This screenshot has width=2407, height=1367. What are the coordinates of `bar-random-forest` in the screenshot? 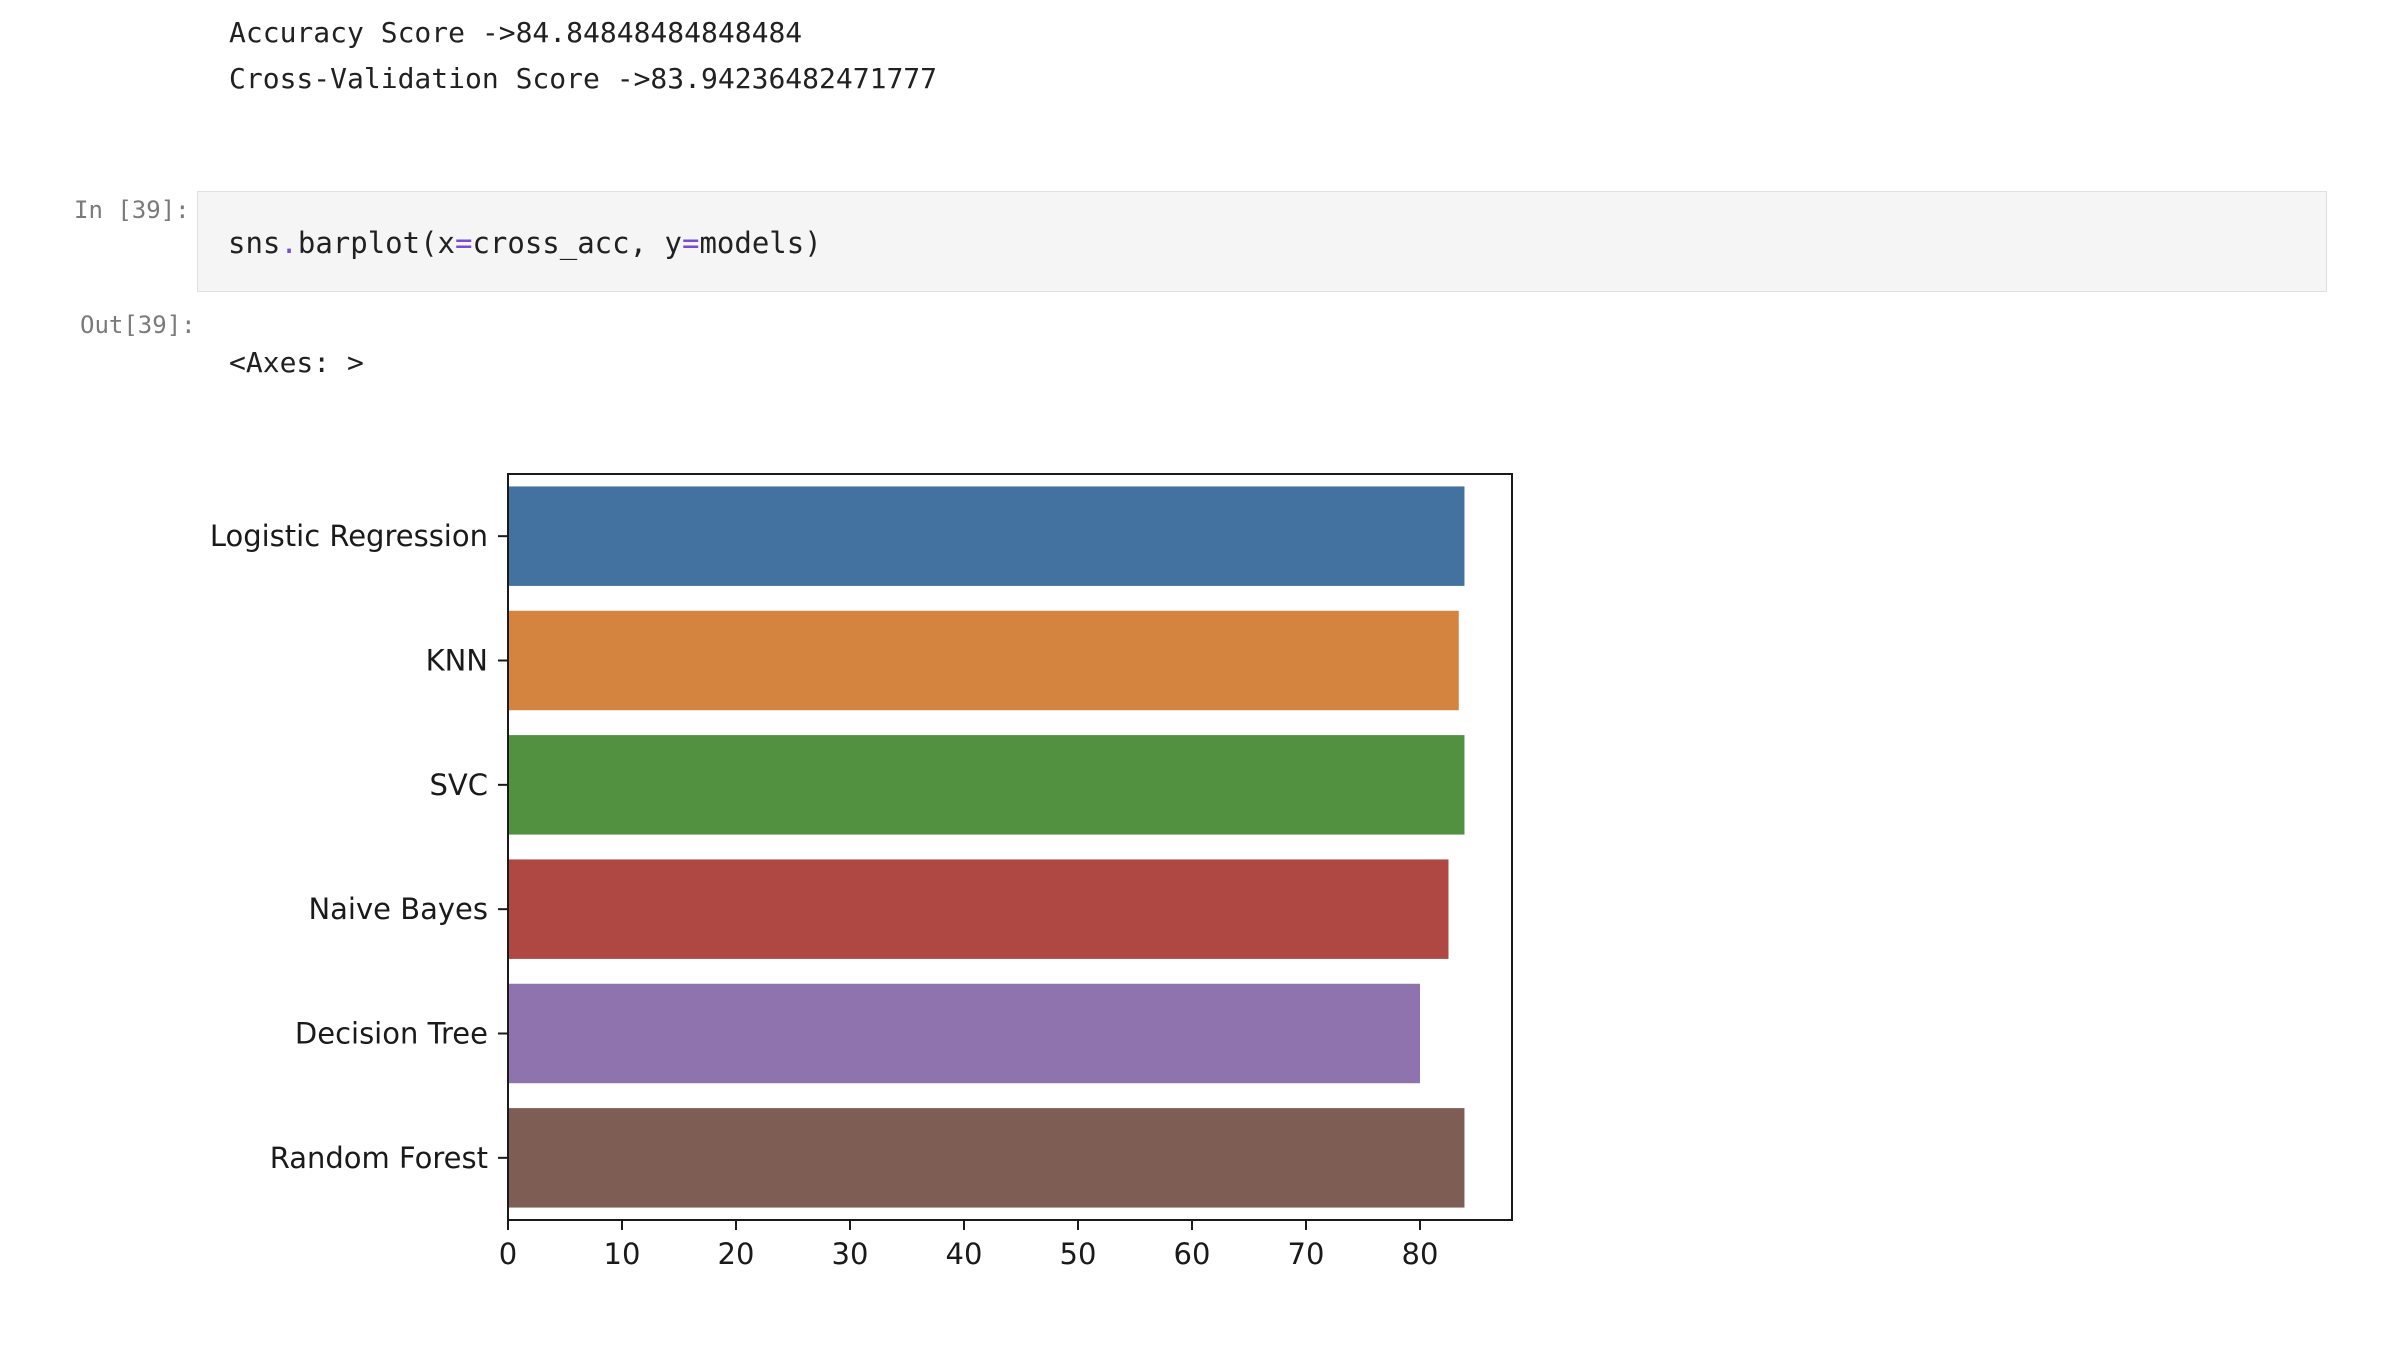 It's located at (986, 1158).